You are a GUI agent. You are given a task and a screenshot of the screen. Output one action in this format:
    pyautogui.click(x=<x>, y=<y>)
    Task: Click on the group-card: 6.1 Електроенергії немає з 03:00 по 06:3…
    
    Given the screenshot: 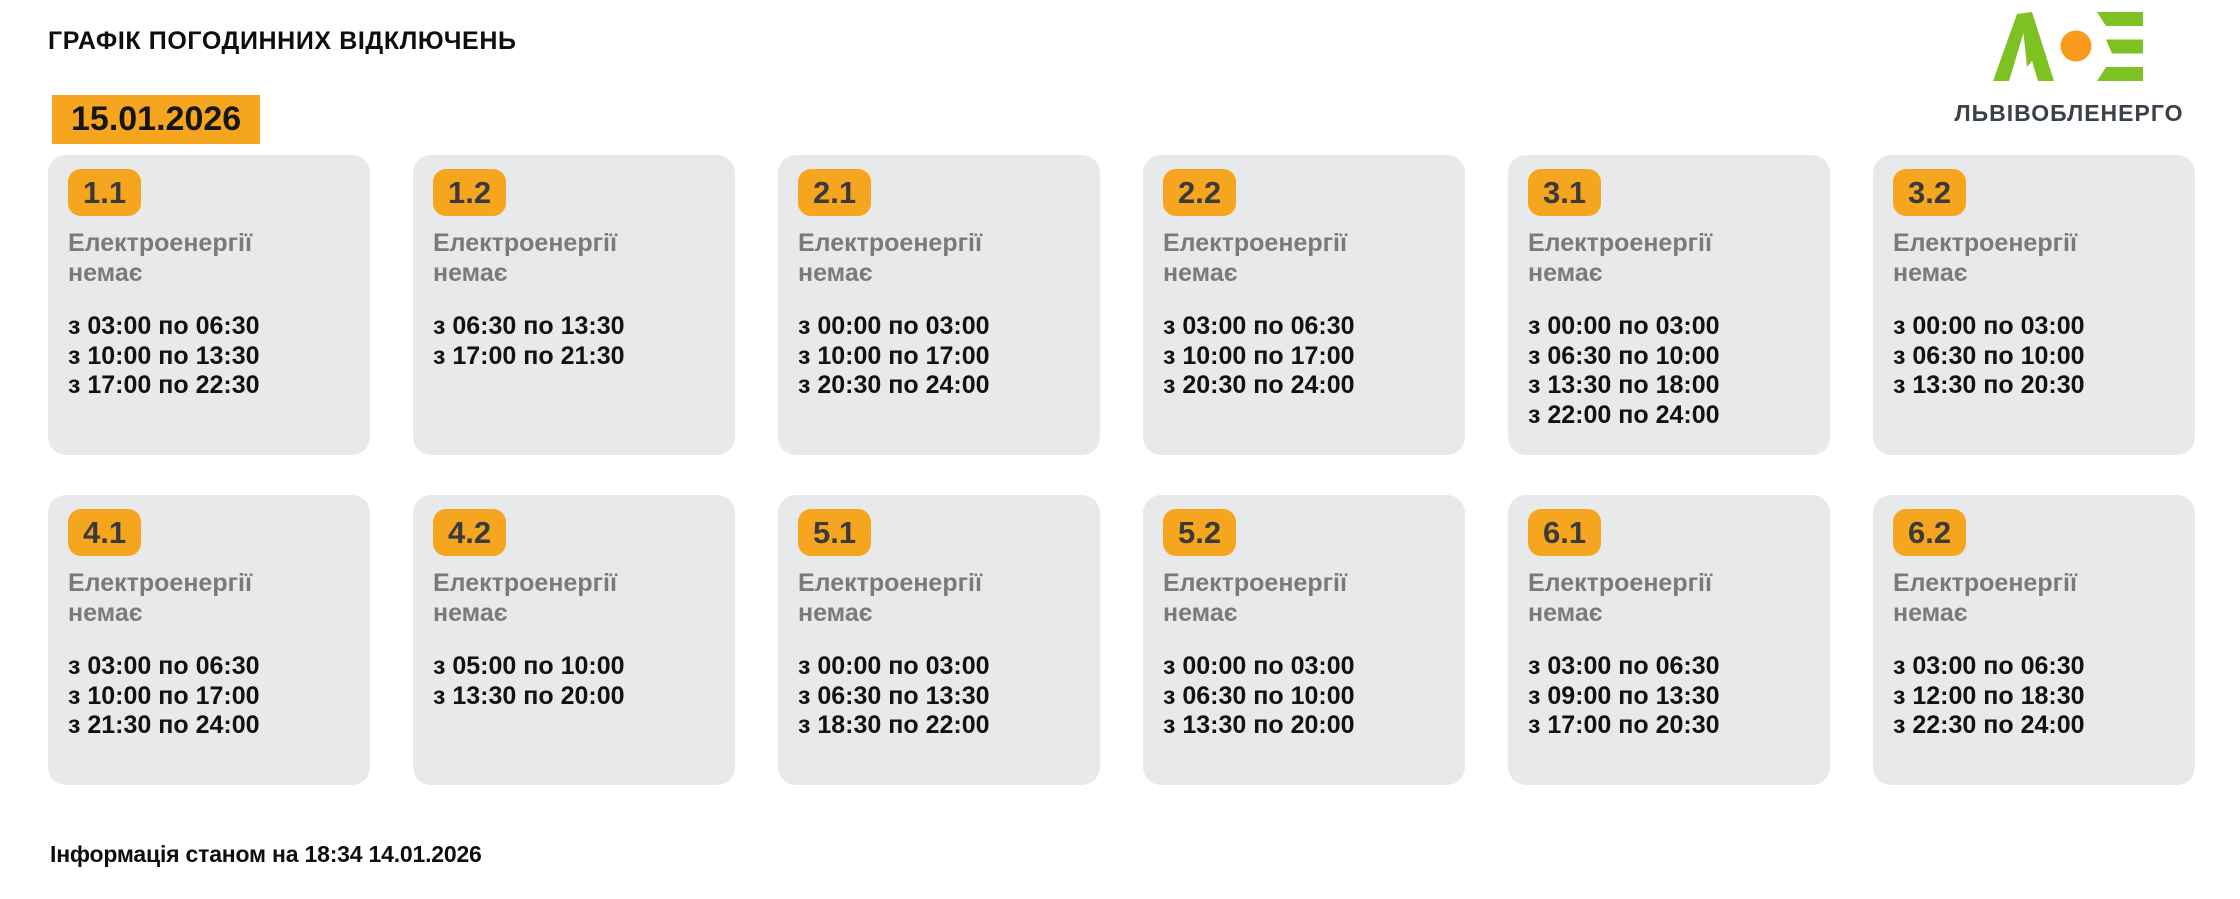 What is the action you would take?
    pyautogui.click(x=1669, y=640)
    